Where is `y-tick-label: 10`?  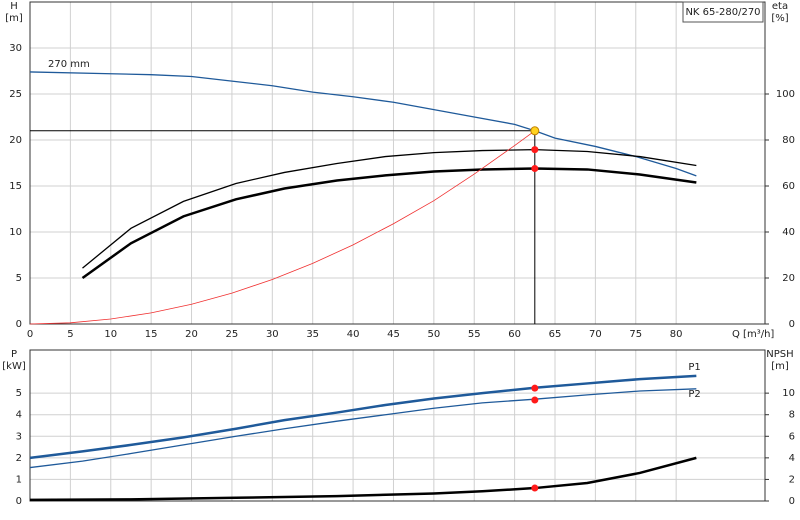
y-tick-label: 10 is located at coordinates (15, 232).